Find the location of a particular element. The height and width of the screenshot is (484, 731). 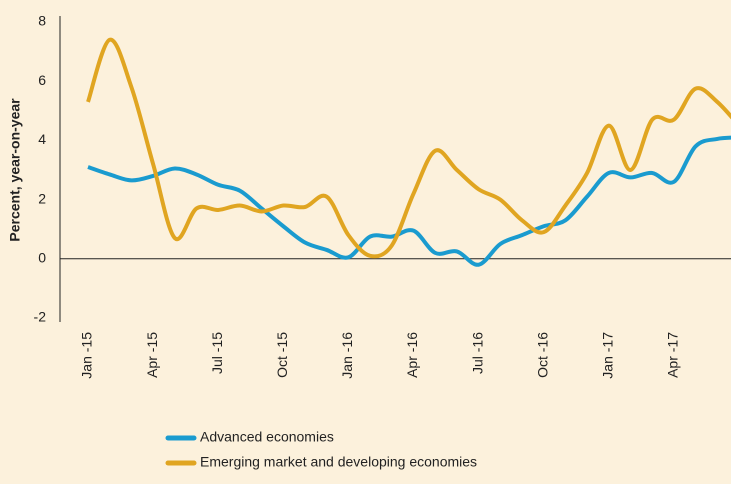

x-tick-label: Jan -15 is located at coordinates (87, 355).